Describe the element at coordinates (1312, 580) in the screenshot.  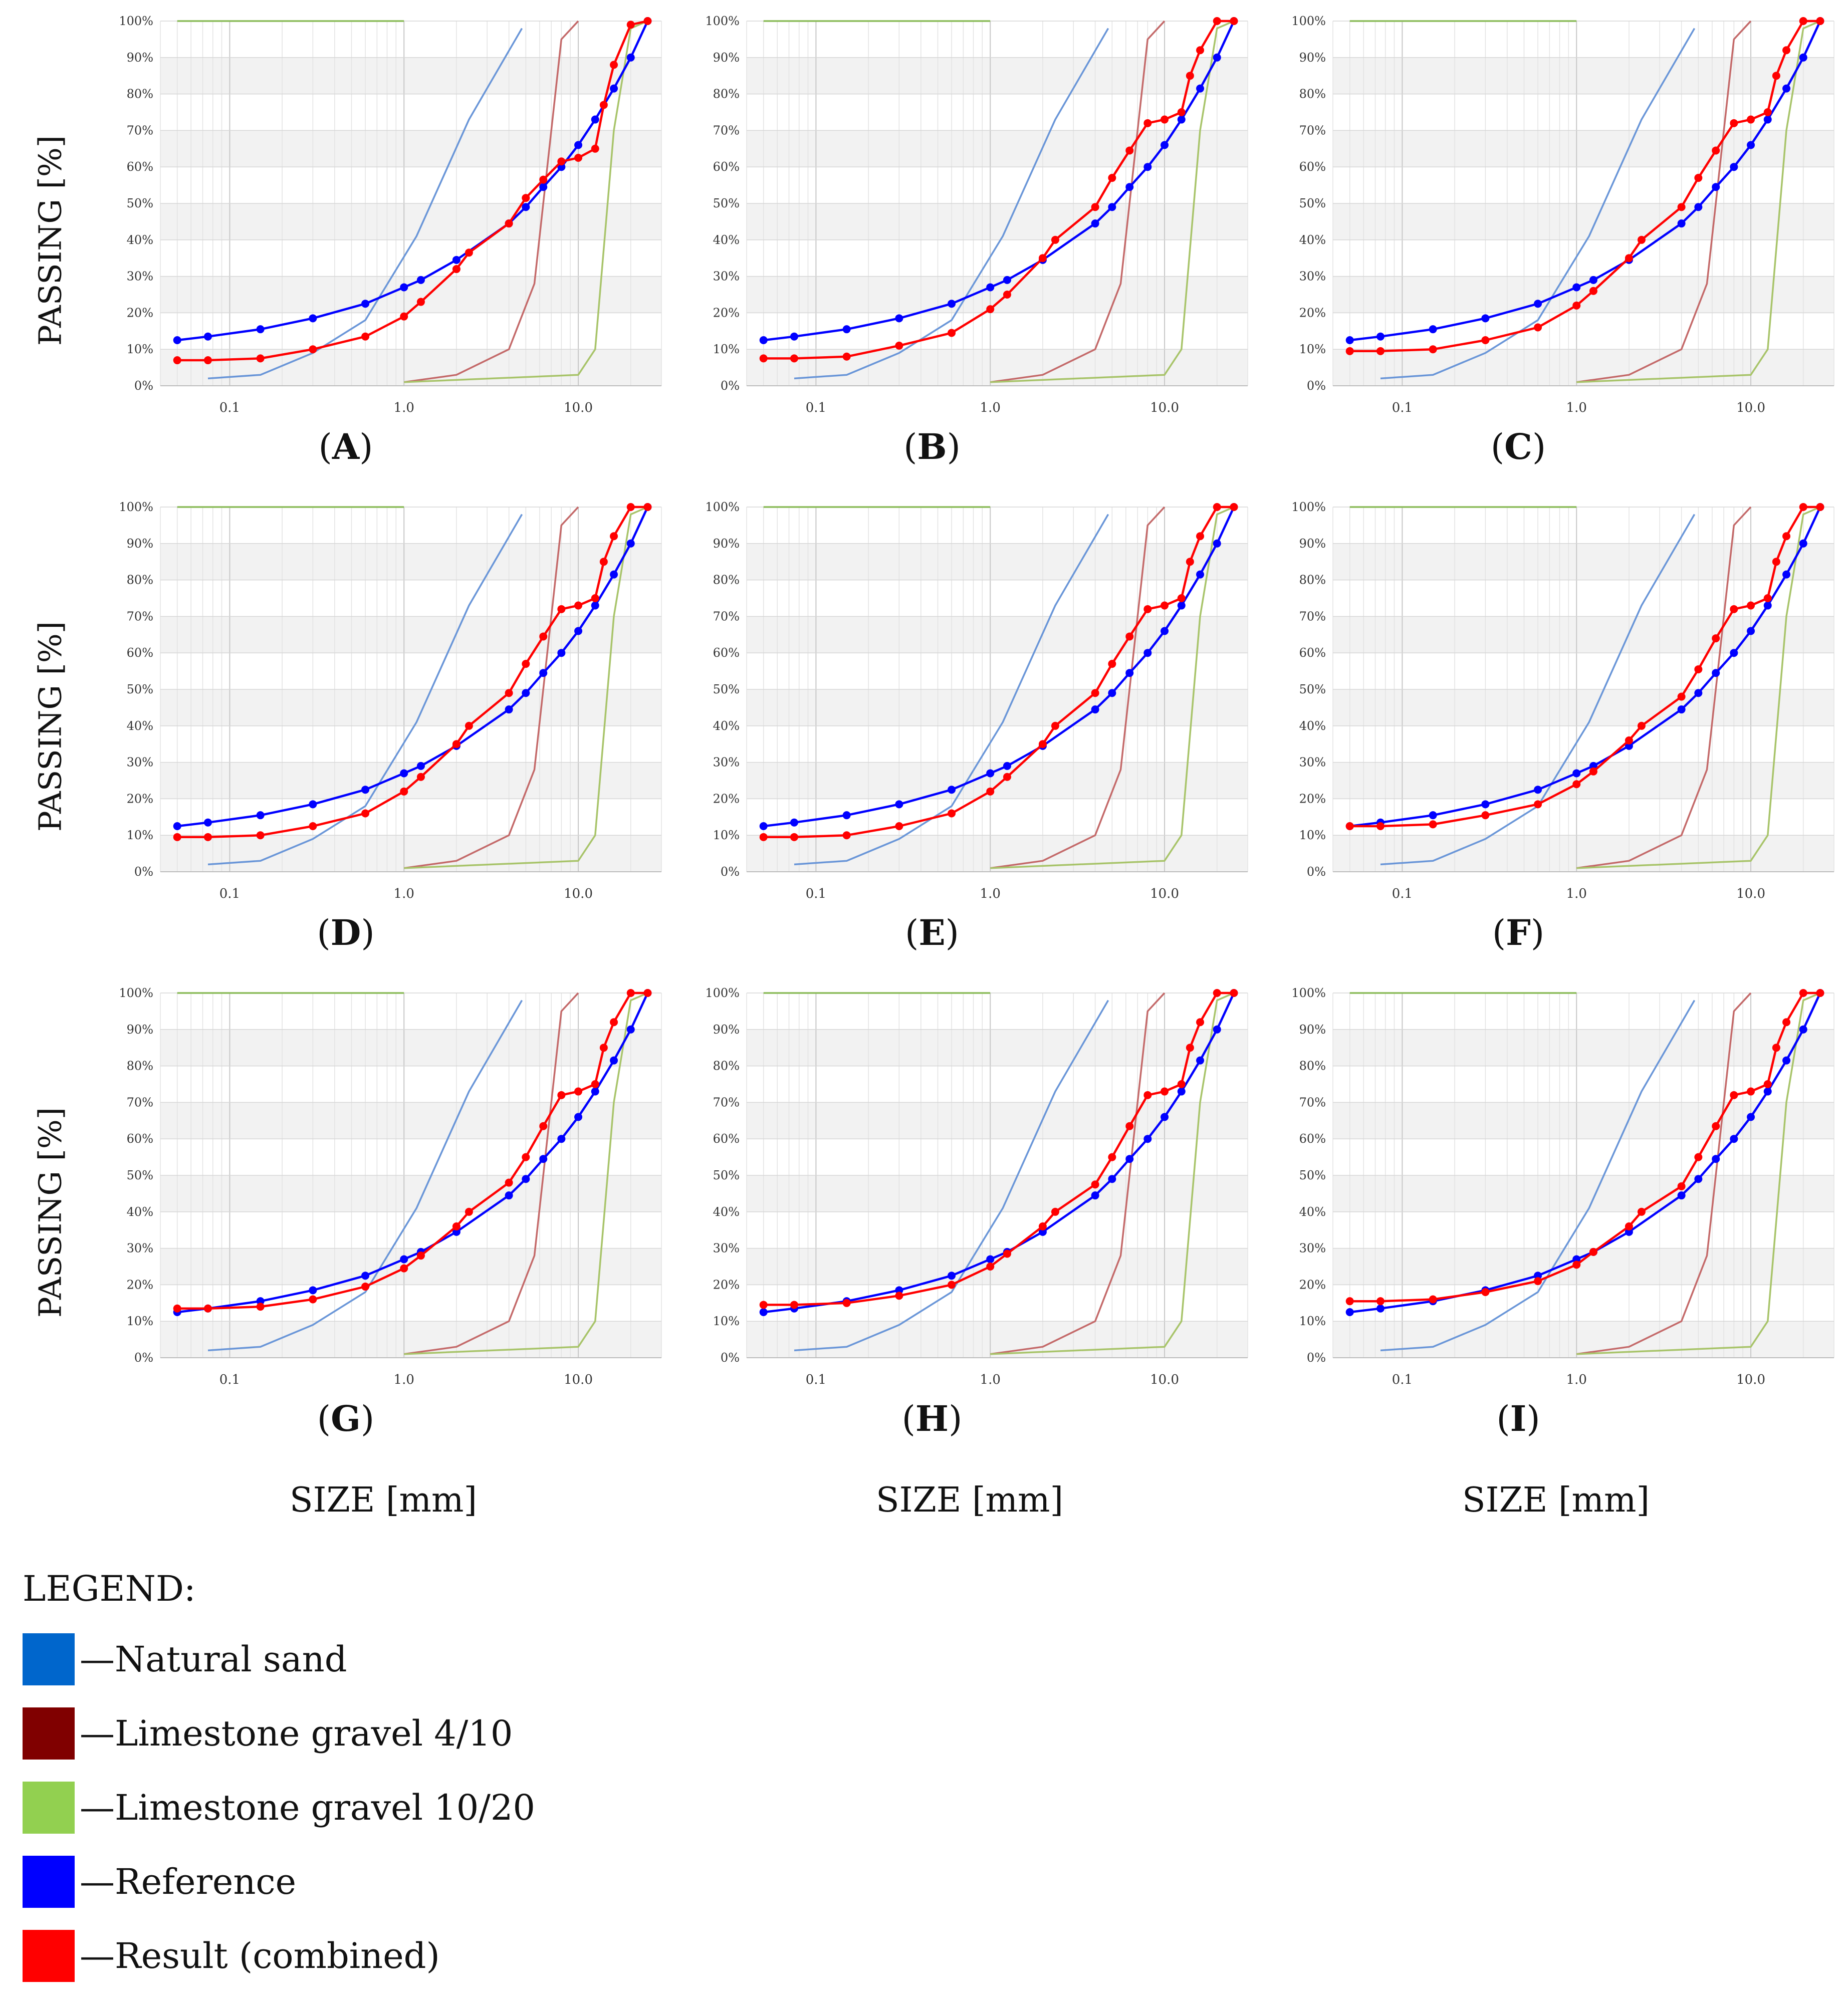
I see `y-tick-label: 80%` at that location.